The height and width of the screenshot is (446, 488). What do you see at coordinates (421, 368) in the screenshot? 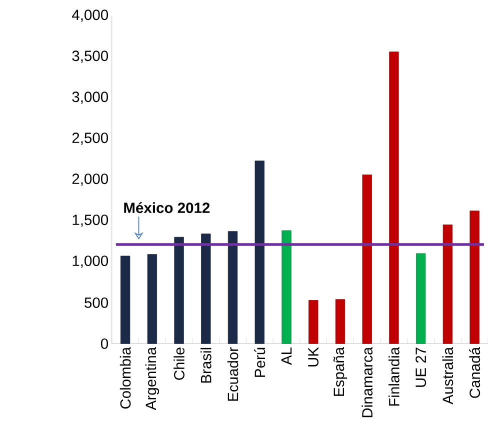
I see `x-tick-label: UE 27` at bounding box center [421, 368].